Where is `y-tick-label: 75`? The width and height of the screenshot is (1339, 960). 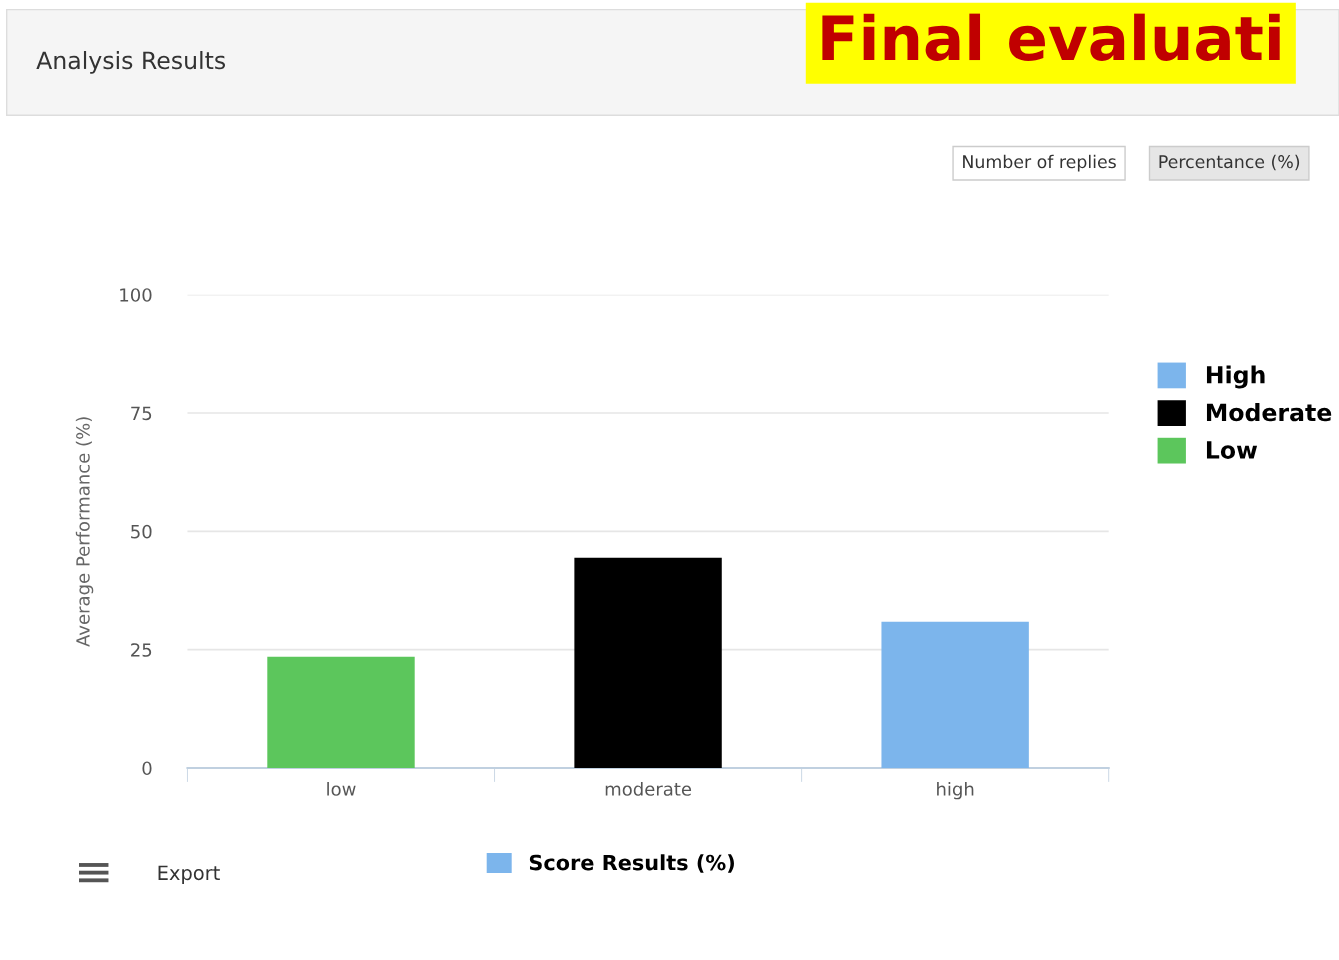 y-tick-label: 75 is located at coordinates (141, 413).